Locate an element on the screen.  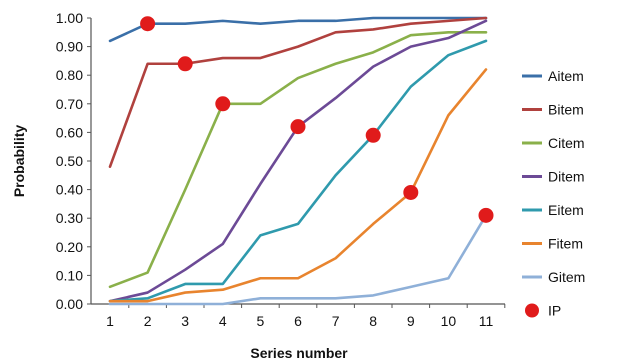
y-axis-title: Probability is located at coordinates (19, 161).